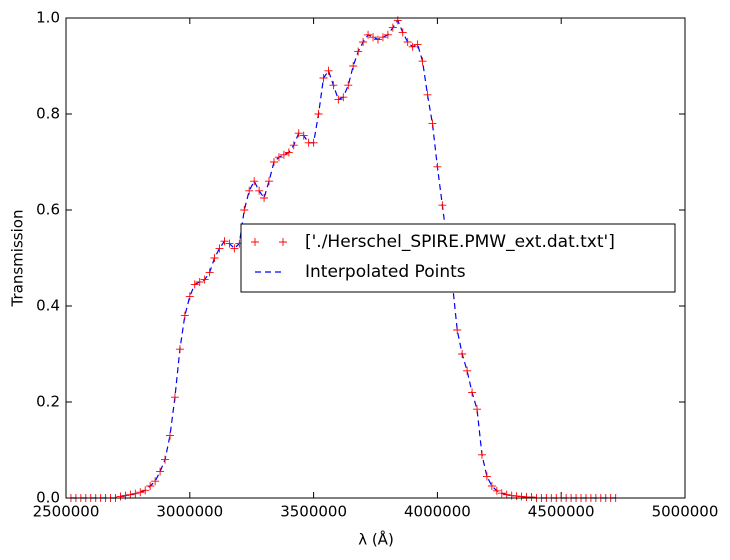 The image size is (730, 560). I want to click on y-tick-label: 0.4, so click(48, 306).